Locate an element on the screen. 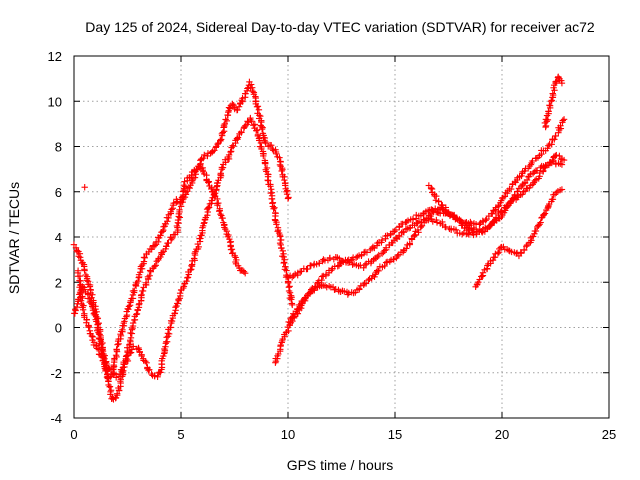  y-tick-label: 6 is located at coordinates (58, 192).